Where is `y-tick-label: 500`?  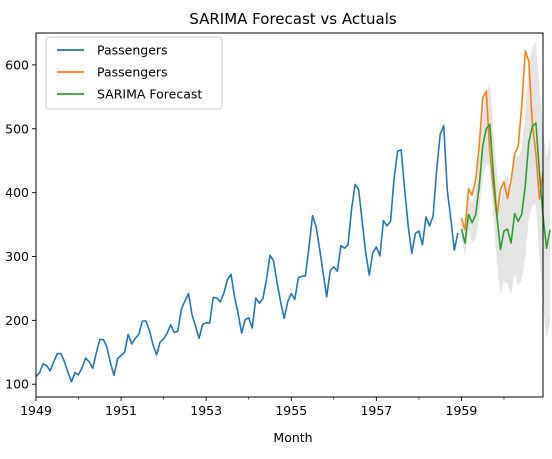 y-tick-label: 500 is located at coordinates (17, 128).